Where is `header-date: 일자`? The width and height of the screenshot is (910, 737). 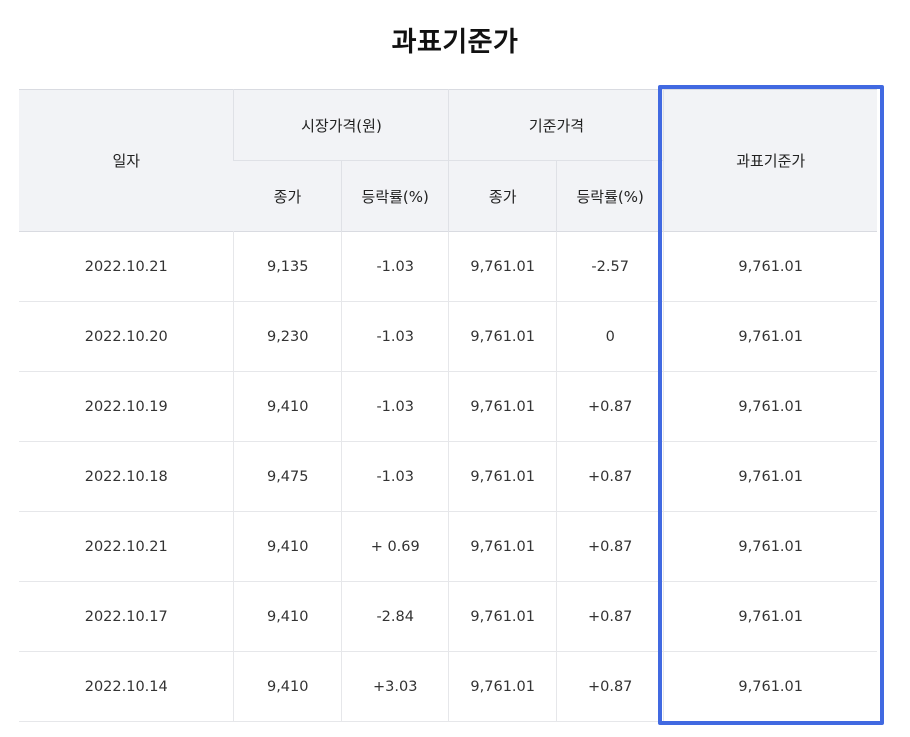 header-date: 일자 is located at coordinates (126, 160).